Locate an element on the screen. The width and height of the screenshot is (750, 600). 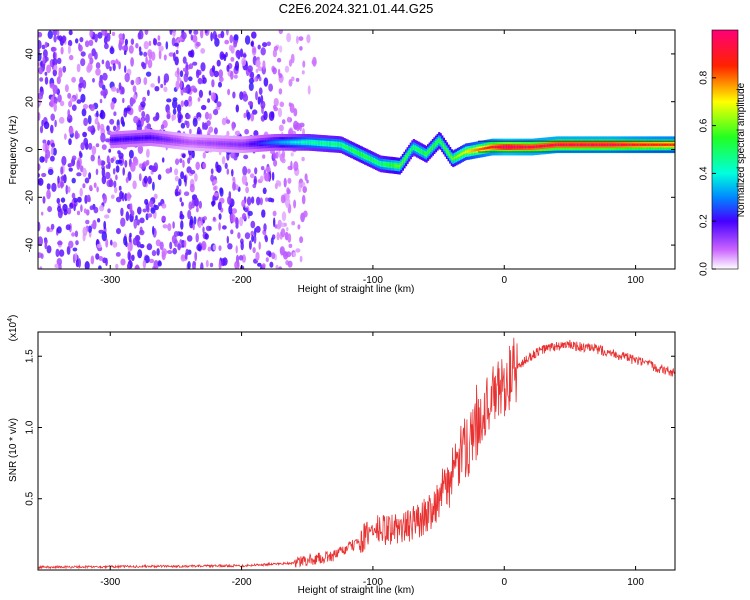
y-tick-label: -20 is located at coordinates (30, 197).